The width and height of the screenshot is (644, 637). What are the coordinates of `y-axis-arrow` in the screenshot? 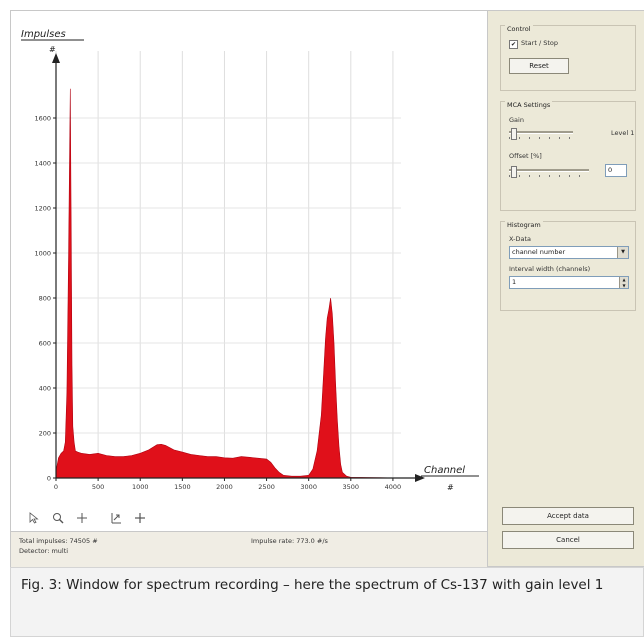 It's located at (56, 58).